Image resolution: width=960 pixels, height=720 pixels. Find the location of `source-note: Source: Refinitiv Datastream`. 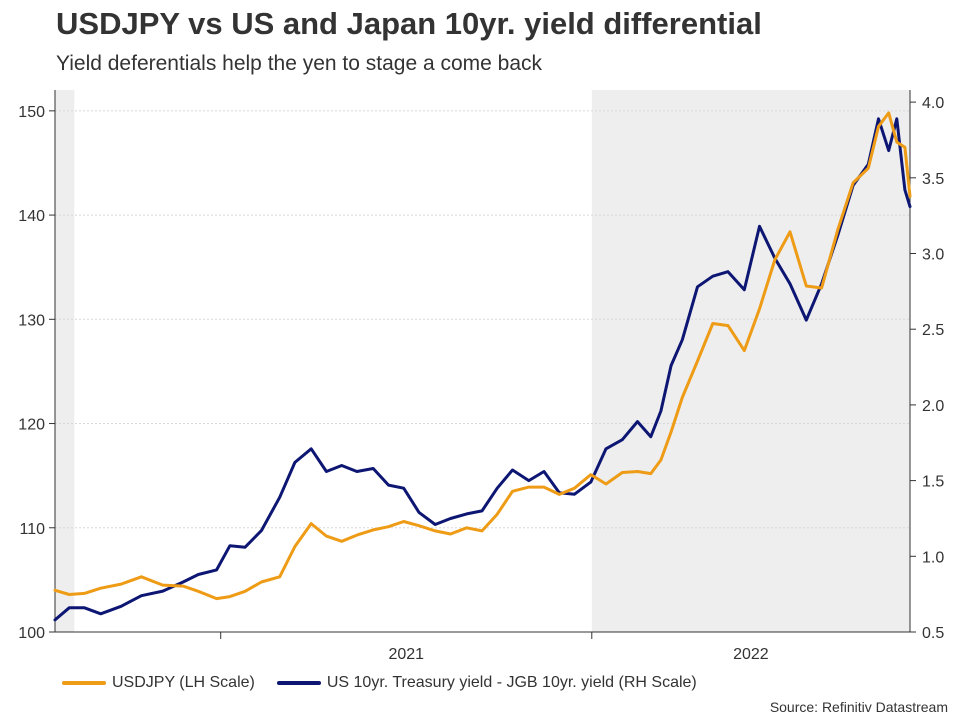

source-note: Source: Refinitiv Datastream is located at coordinates (858, 707).